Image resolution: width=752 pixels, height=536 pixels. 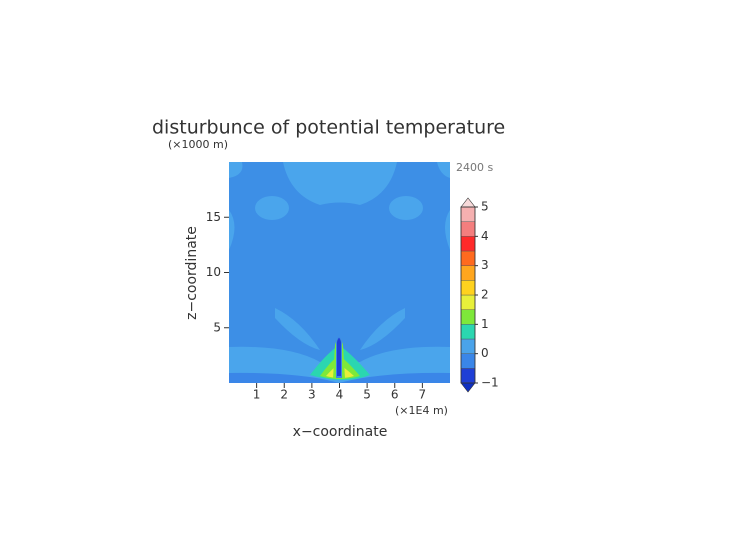 I want to click on x-tick-label: 2, so click(x=284, y=395).